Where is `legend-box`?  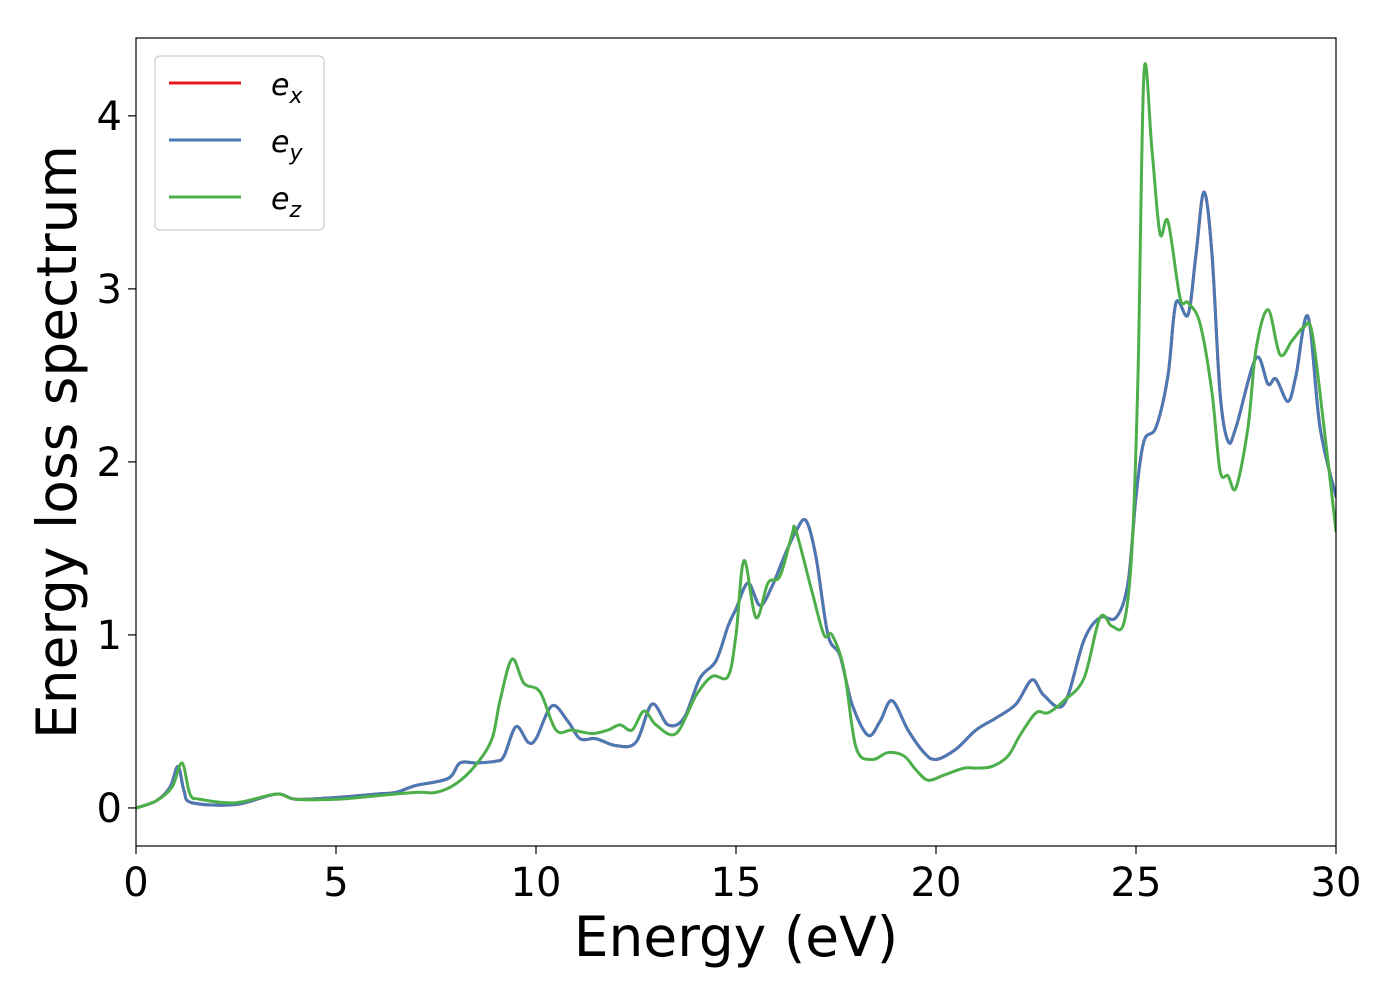 legend-box is located at coordinates (239, 143).